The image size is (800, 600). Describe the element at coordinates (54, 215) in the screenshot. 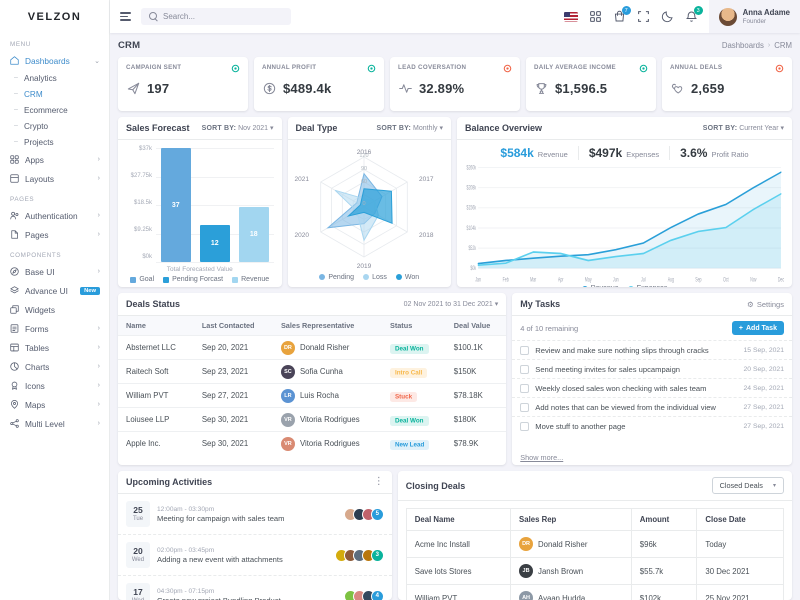

I see `sidebar-item-authentication: Authentication ›` at that location.